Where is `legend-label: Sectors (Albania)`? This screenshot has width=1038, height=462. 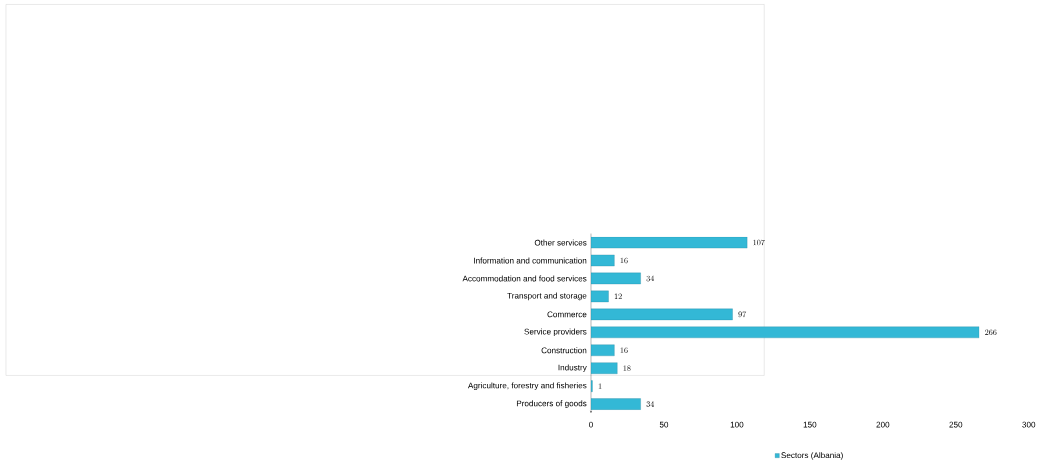
legend-label: Sectors (Albania) is located at coordinates (812, 456).